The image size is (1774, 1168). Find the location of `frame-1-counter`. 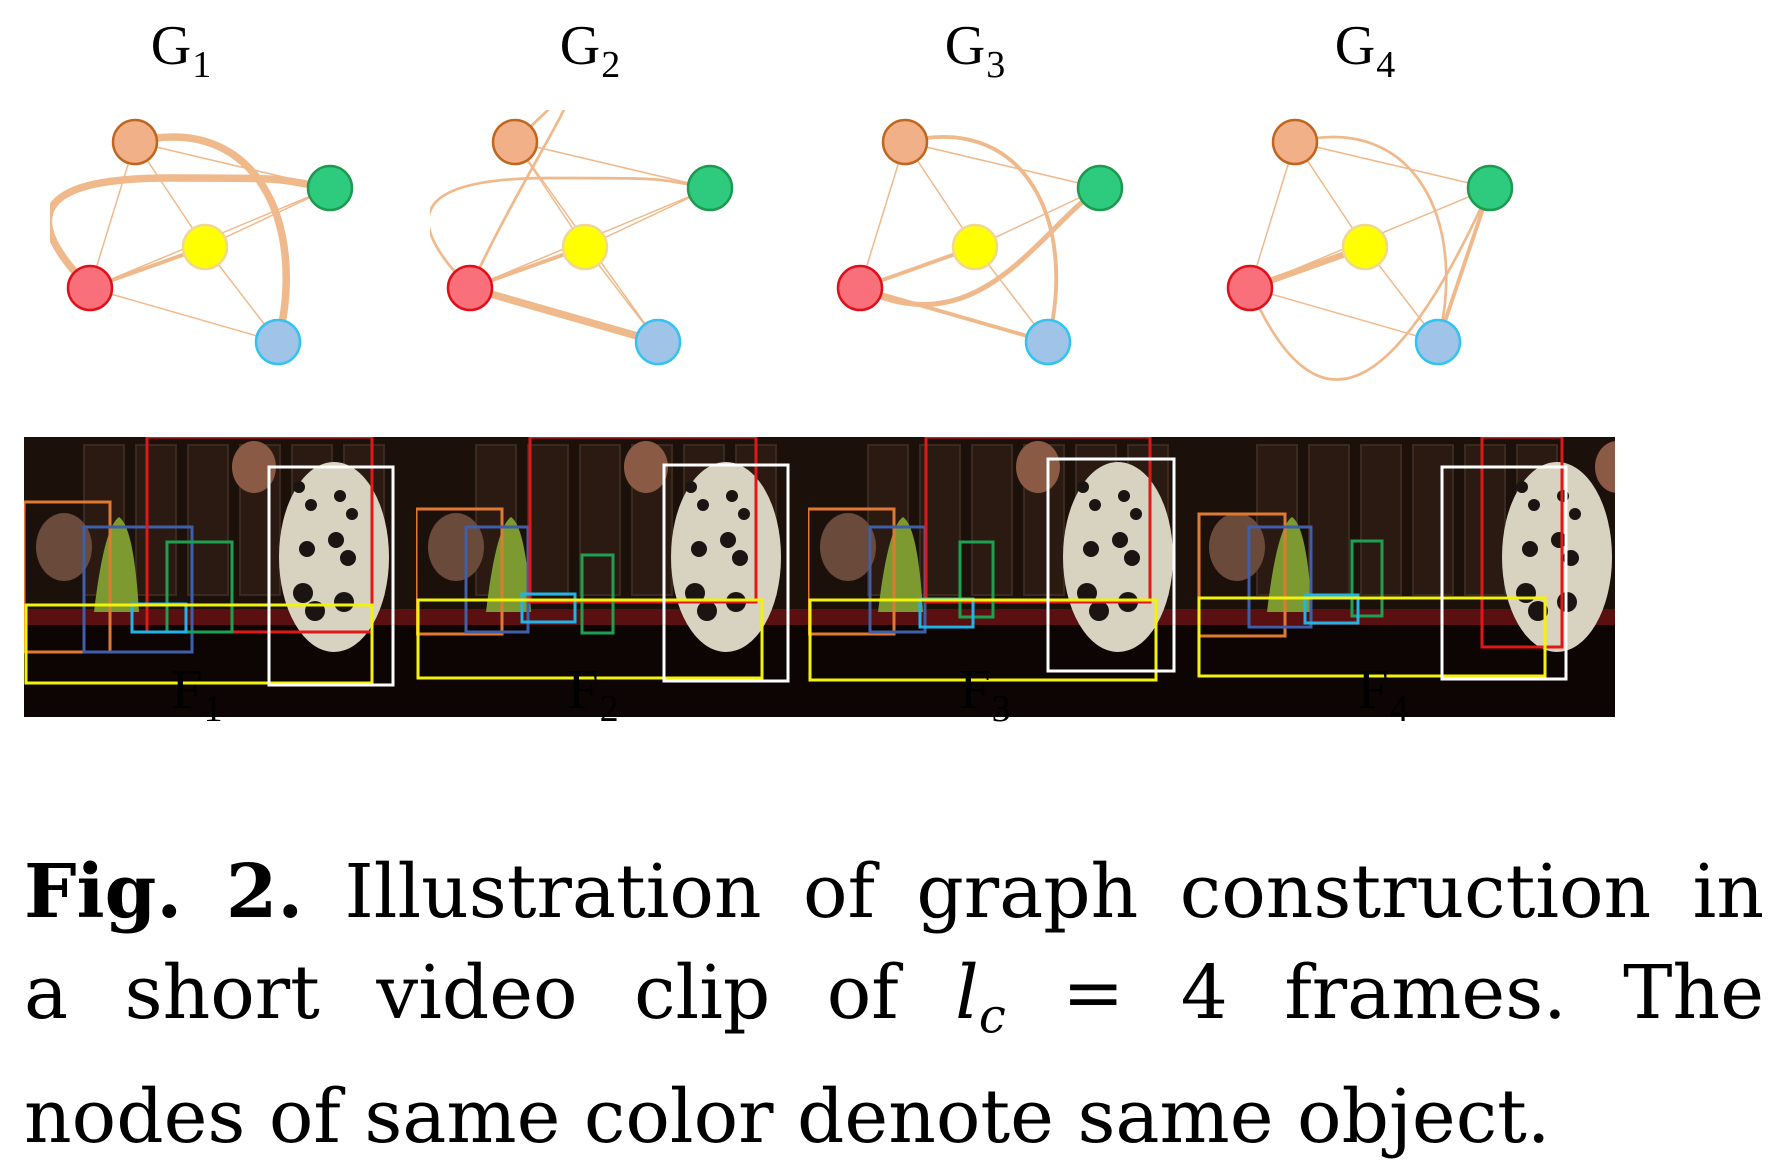

frame-1-counter is located at coordinates (233, 669).